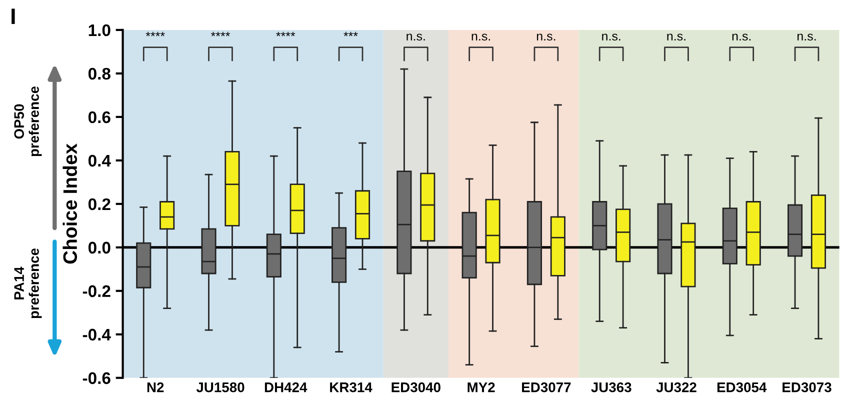 Image resolution: width=841 pixels, height=405 pixels. I want to click on x-tick-label: ED3077, so click(546, 387).